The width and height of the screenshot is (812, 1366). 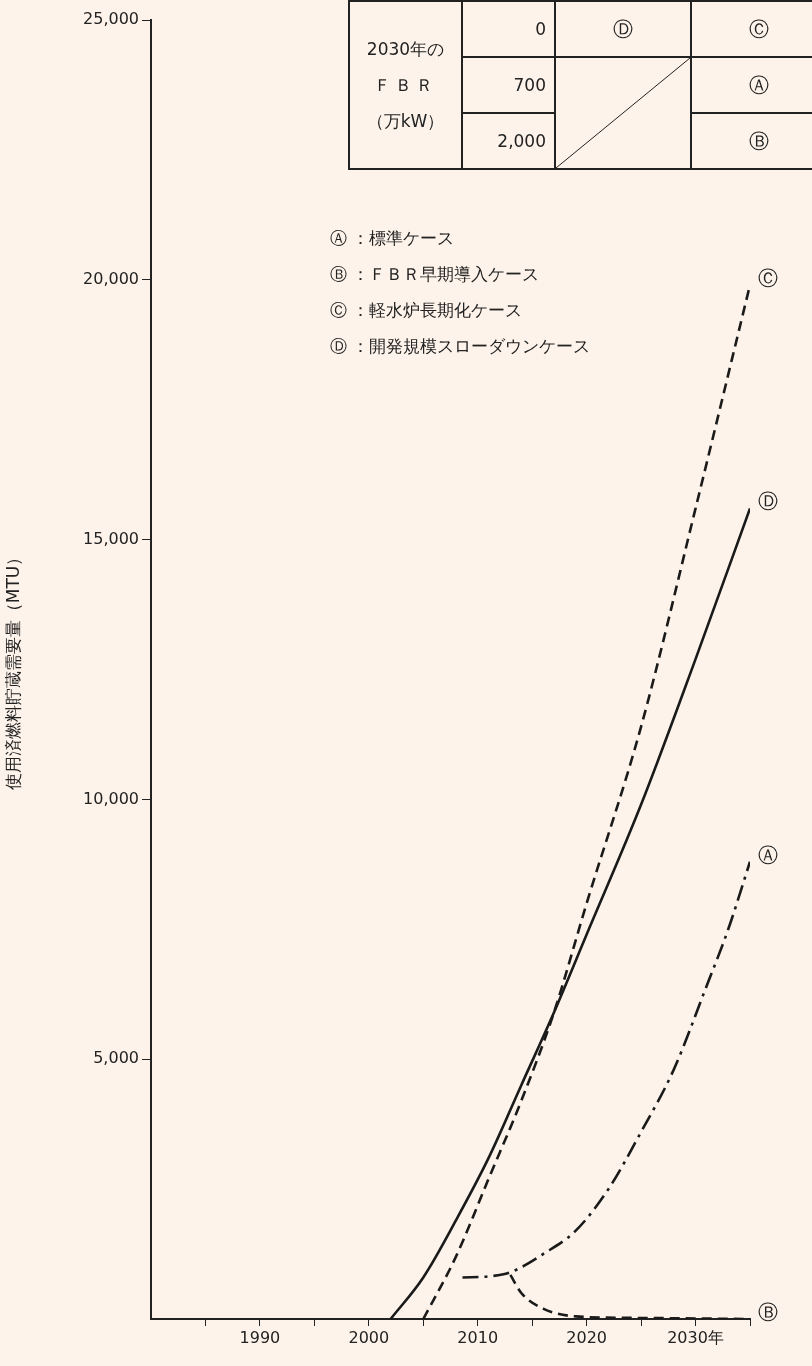 What do you see at coordinates (751, 85) in the screenshot?
I see `annotation: Ⓐ` at bounding box center [751, 85].